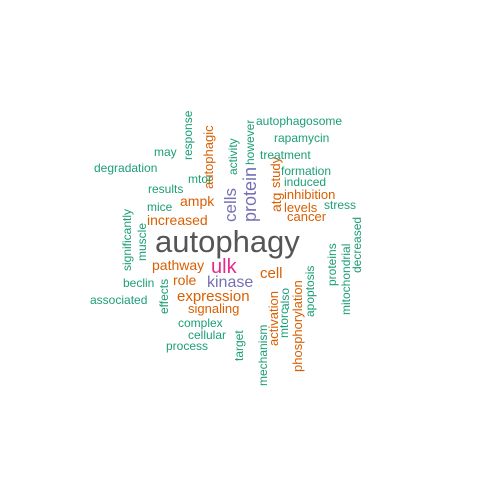  Describe the element at coordinates (306, 171) in the screenshot. I see `word-formation: formation` at that location.